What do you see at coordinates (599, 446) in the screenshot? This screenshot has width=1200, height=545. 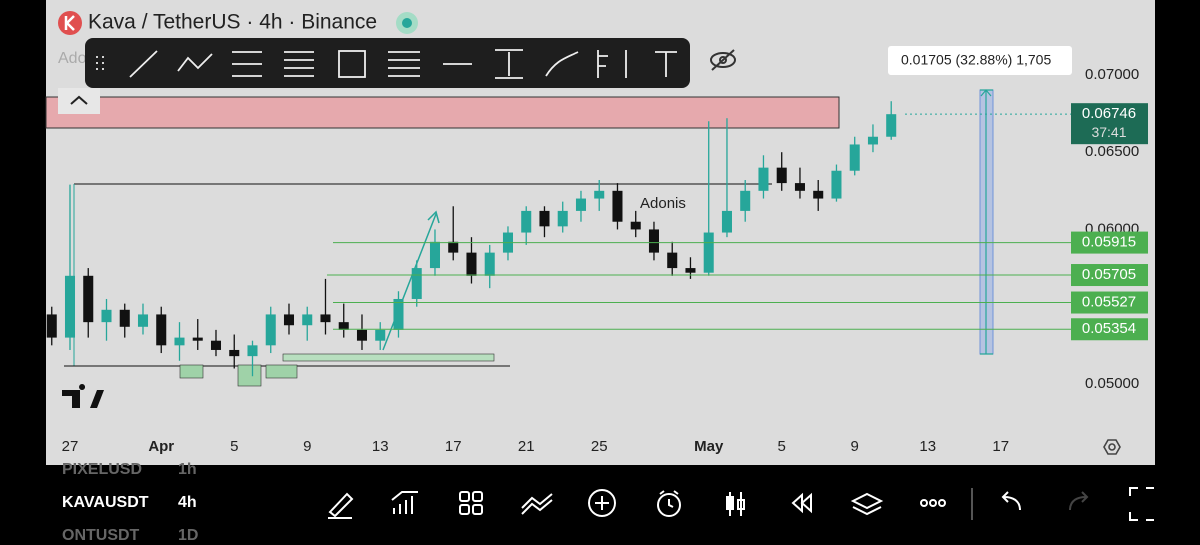 I see `x-tick-label: 25` at bounding box center [599, 446].